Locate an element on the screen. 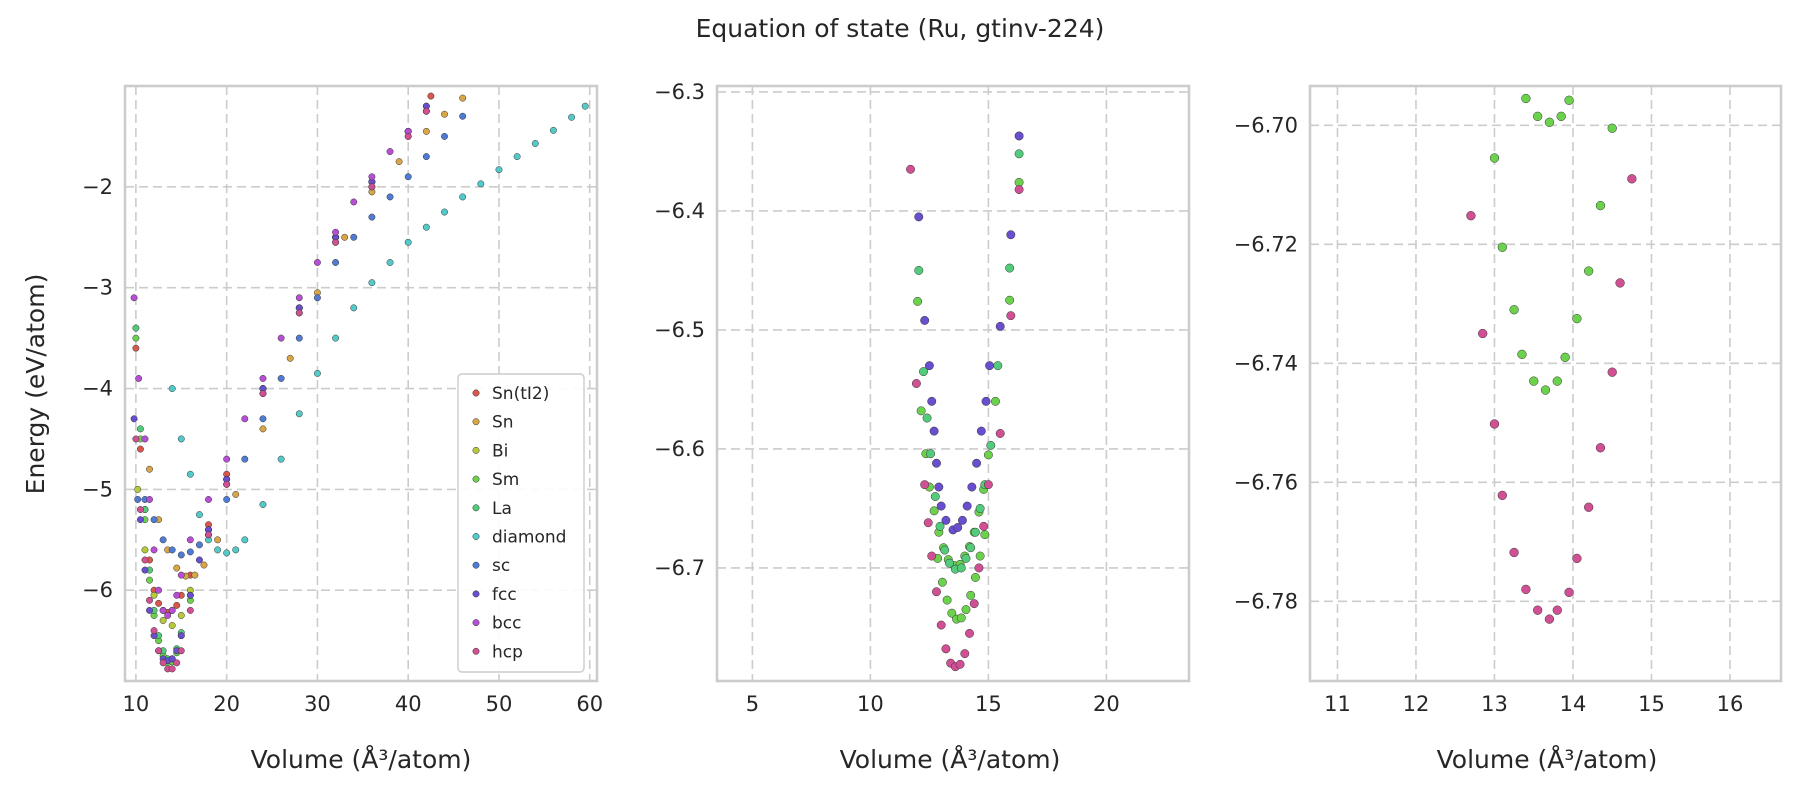 This screenshot has height=800, width=1800. legend-marker-diamond is located at coordinates (476, 536).